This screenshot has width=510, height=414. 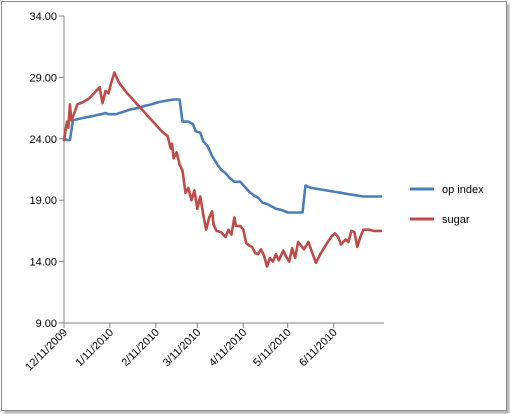 What do you see at coordinates (463, 190) in the screenshot?
I see `legend-label-op-index: op index` at bounding box center [463, 190].